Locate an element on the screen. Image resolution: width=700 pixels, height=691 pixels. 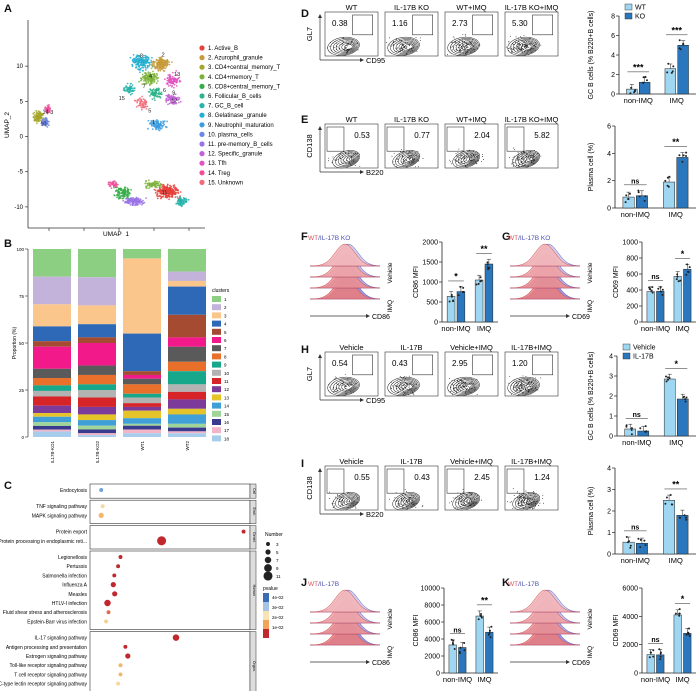
kegg-term-label: Estrogen signaling pathway is located at coordinates (57, 657).